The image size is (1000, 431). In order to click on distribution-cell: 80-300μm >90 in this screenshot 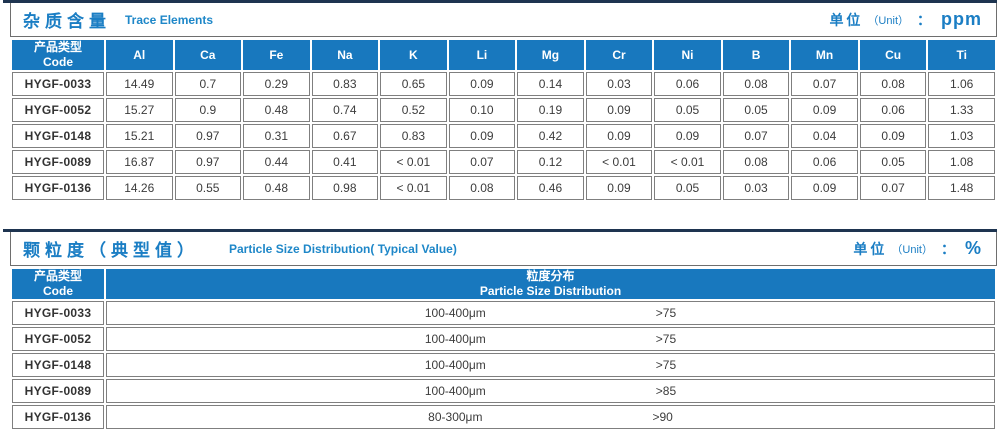, I will do `click(550, 417)`.